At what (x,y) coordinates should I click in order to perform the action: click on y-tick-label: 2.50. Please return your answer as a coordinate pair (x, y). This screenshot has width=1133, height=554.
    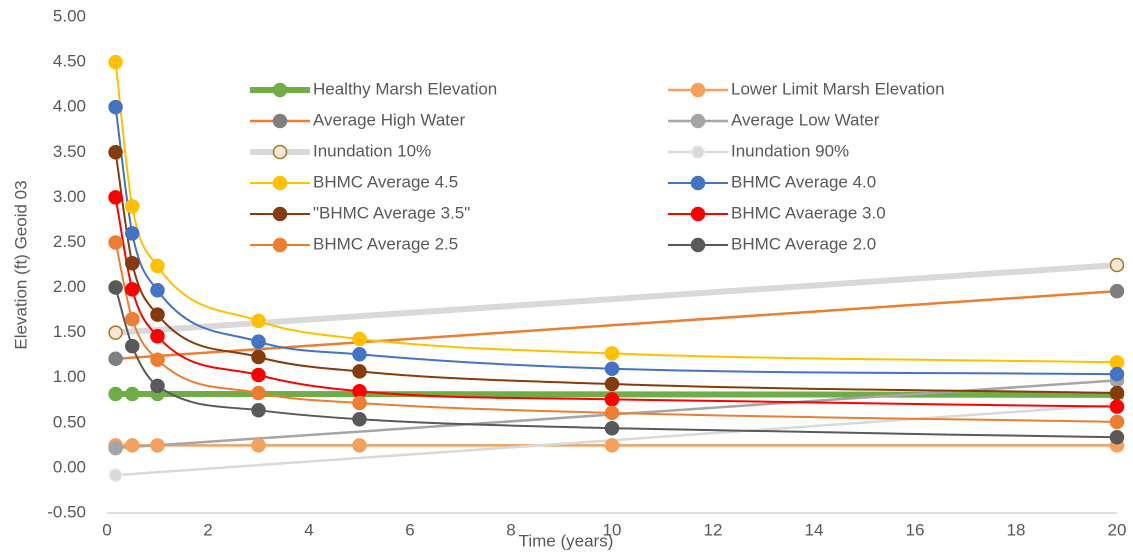
    Looking at the image, I should click on (69, 241).